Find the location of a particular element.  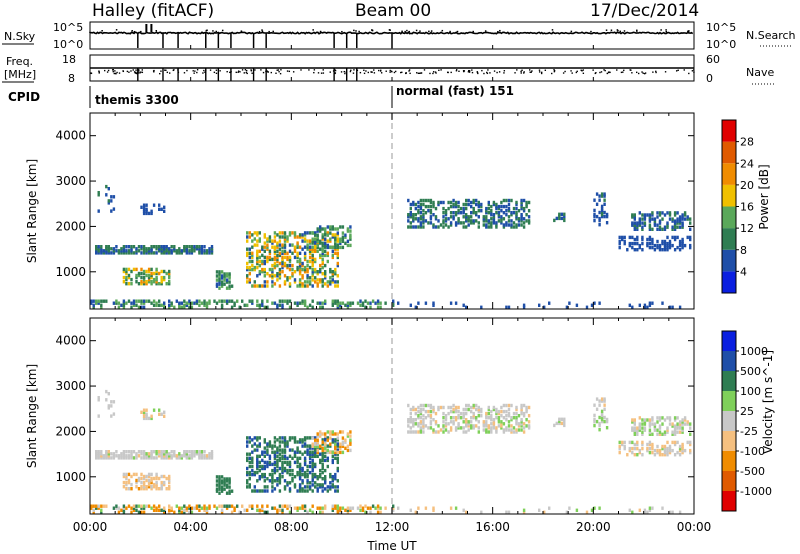

freq-strip: Freq. [MHz] 18 8 60 0 Nave is located at coordinates (388, 69).